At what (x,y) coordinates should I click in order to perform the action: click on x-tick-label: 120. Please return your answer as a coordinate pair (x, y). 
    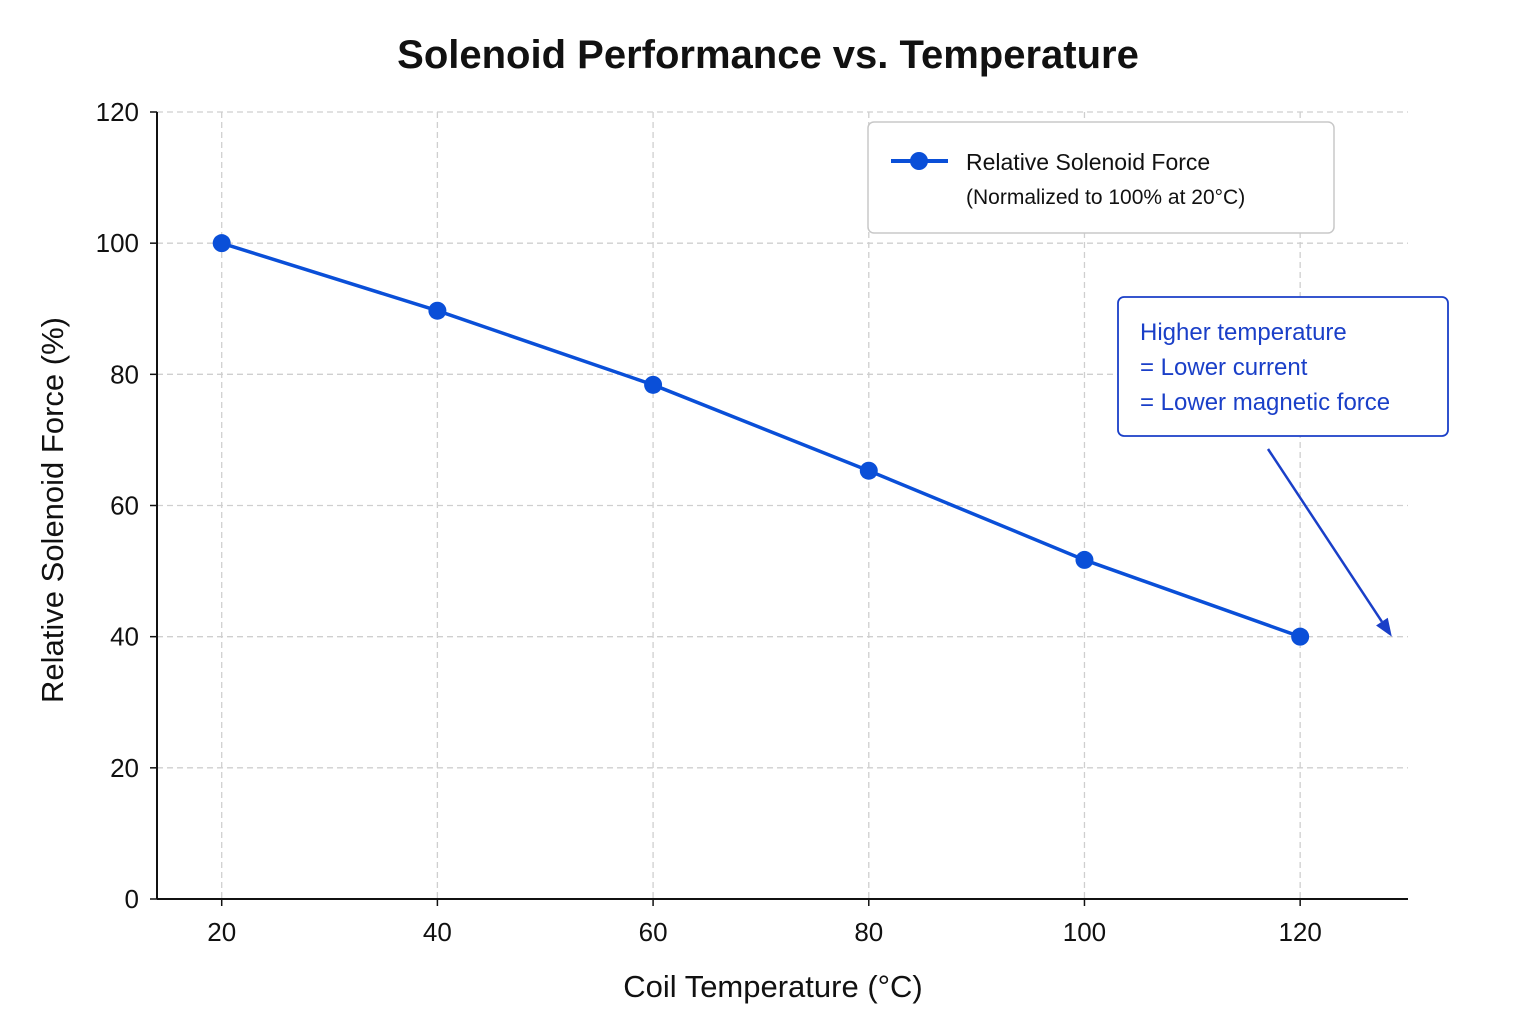
    Looking at the image, I should click on (1299, 932).